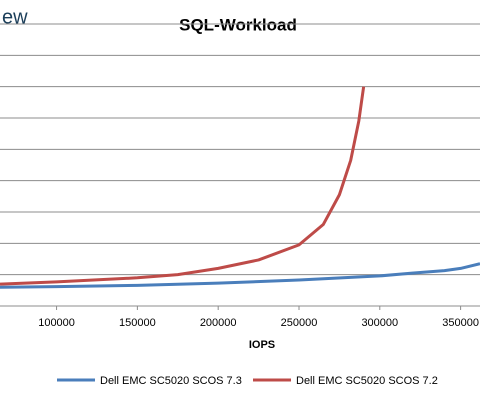 This screenshot has width=480, height=401. I want to click on chart-title: SQL-Workload, so click(238, 24).